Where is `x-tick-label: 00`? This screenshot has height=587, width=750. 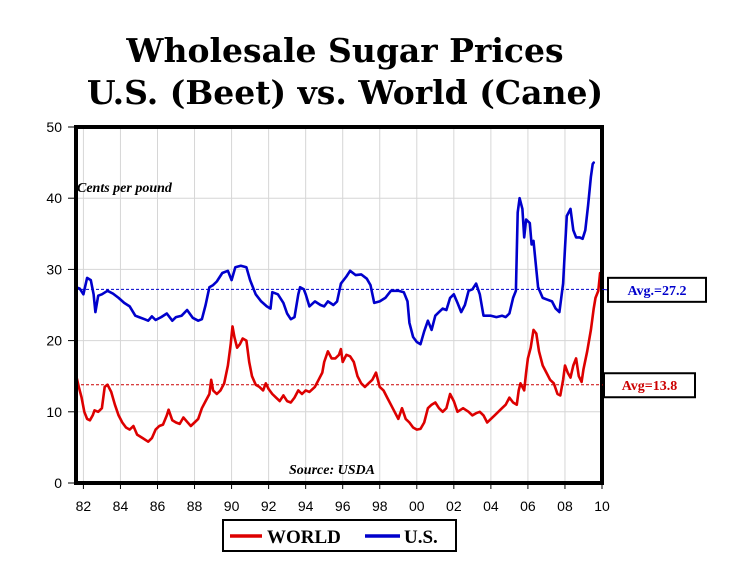
x-tick-label: 00 is located at coordinates (417, 506).